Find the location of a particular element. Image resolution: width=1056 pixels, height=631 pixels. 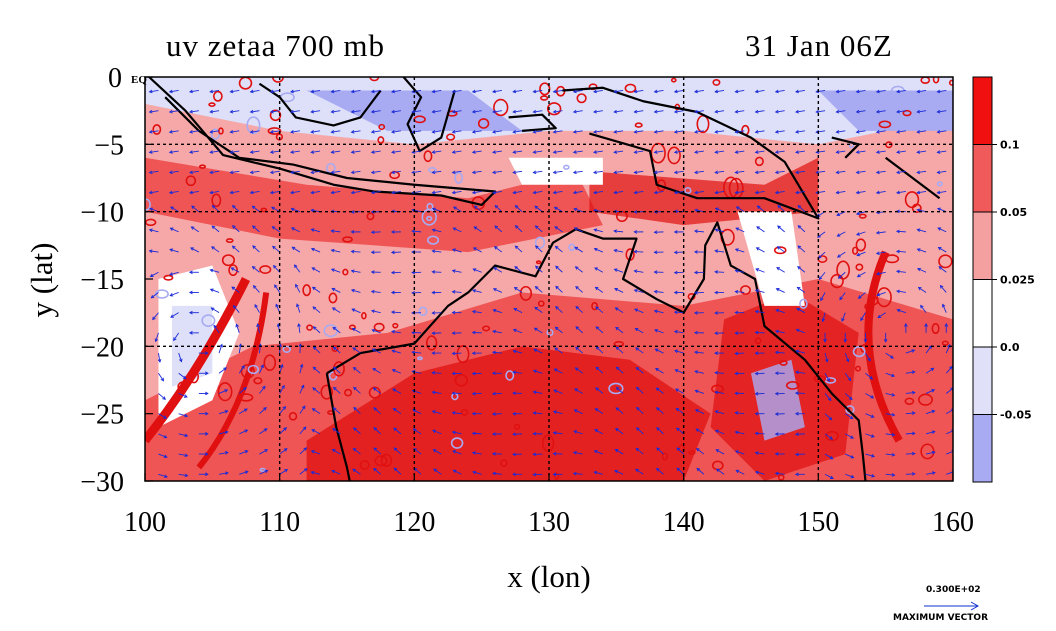

x-axis-label: x (lon) is located at coordinates (549, 576).